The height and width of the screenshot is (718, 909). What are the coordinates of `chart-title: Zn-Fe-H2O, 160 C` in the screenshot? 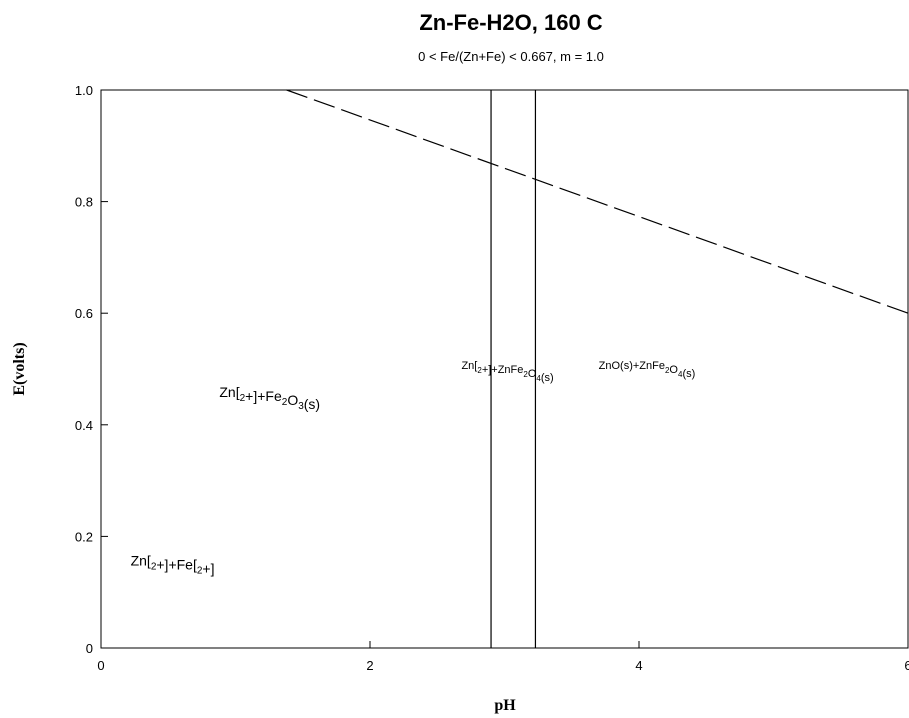 It's located at (510, 22).